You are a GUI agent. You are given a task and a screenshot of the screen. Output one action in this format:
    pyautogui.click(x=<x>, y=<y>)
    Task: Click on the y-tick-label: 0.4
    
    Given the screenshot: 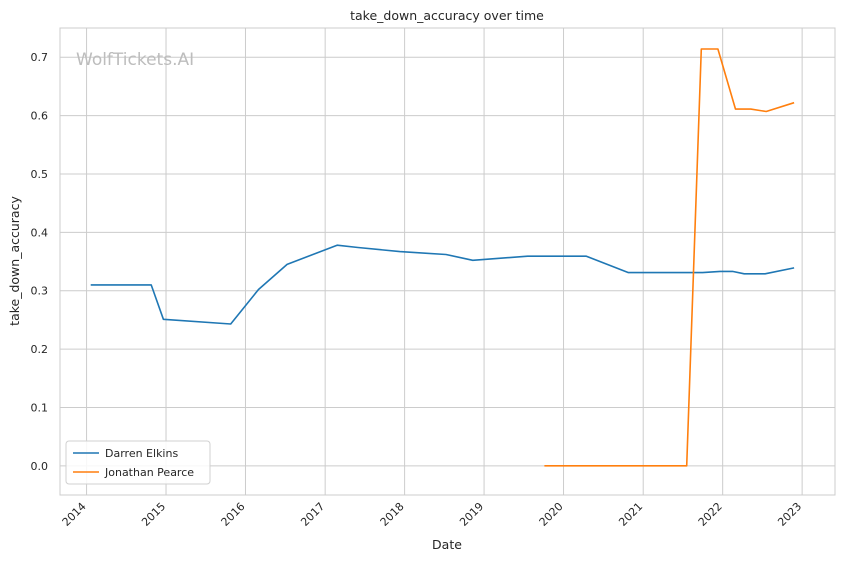 What is the action you would take?
    pyautogui.click(x=40, y=232)
    